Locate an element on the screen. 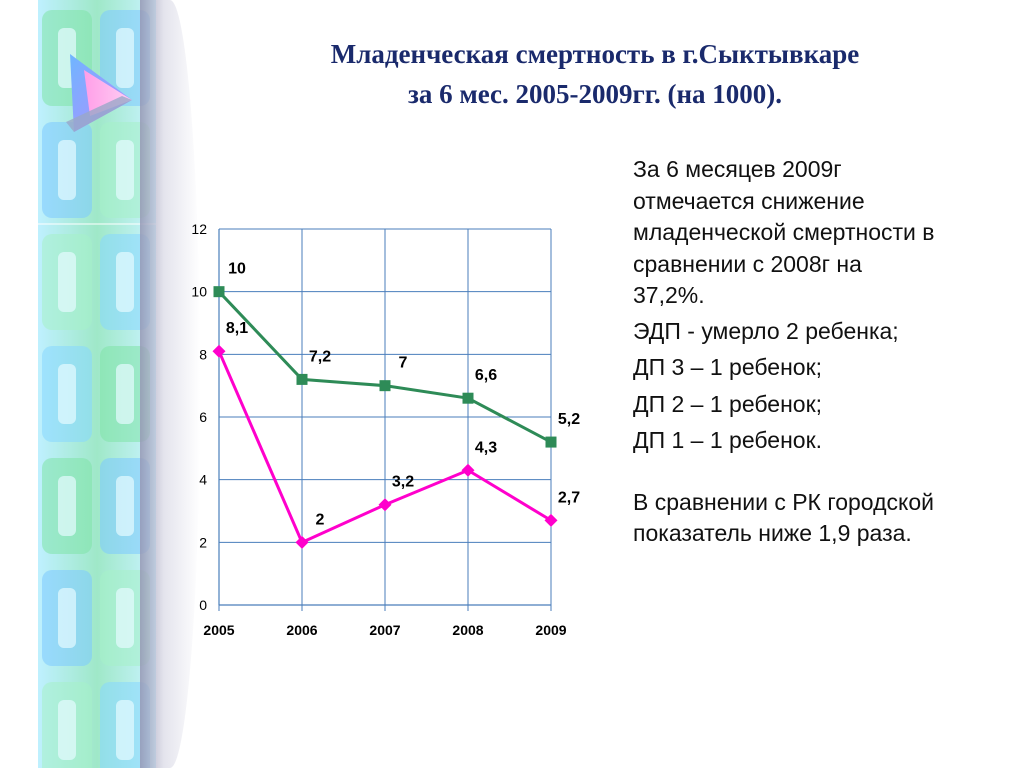 The height and width of the screenshot is (768, 1024). y-tick-label: 8 is located at coordinates (203, 354).